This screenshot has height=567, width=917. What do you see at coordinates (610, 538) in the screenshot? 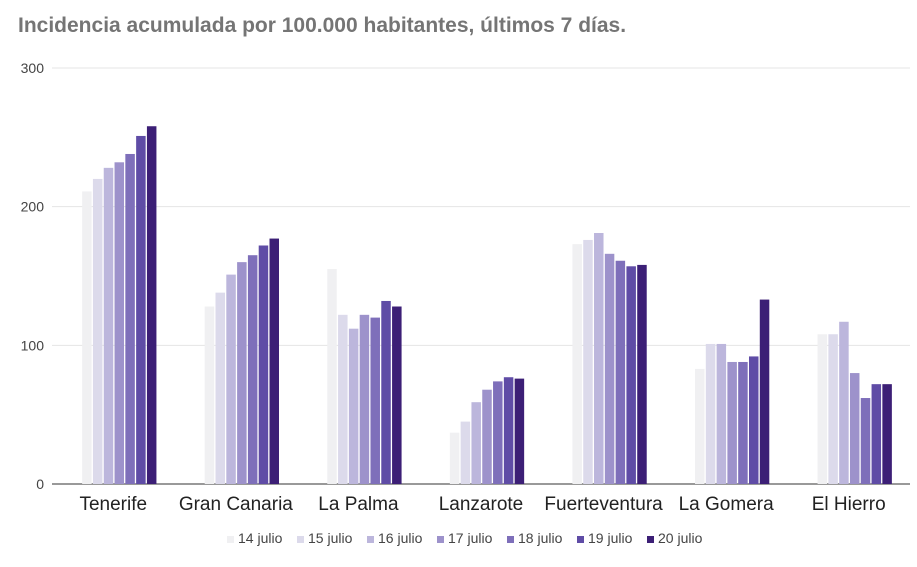
I see `legend-label: 19 julio` at bounding box center [610, 538].